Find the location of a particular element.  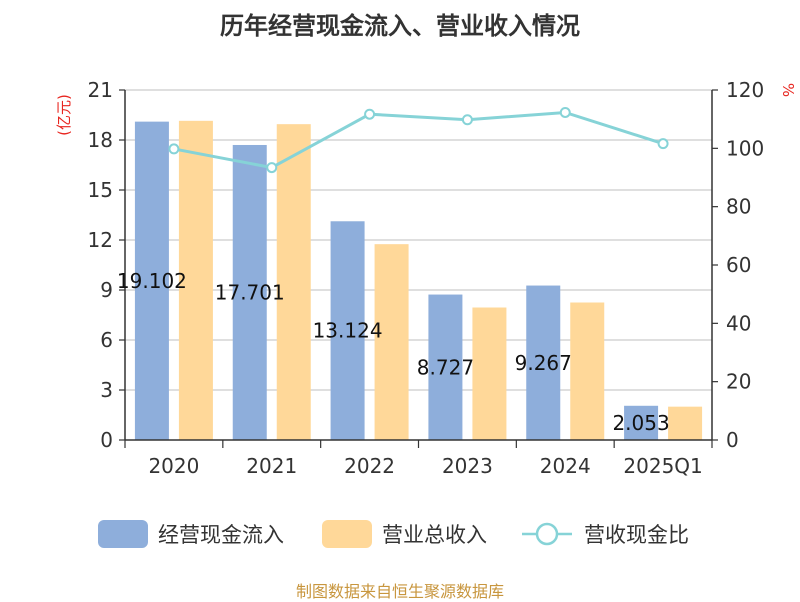

legend-swatch-ratio-marker is located at coordinates (547, 534).